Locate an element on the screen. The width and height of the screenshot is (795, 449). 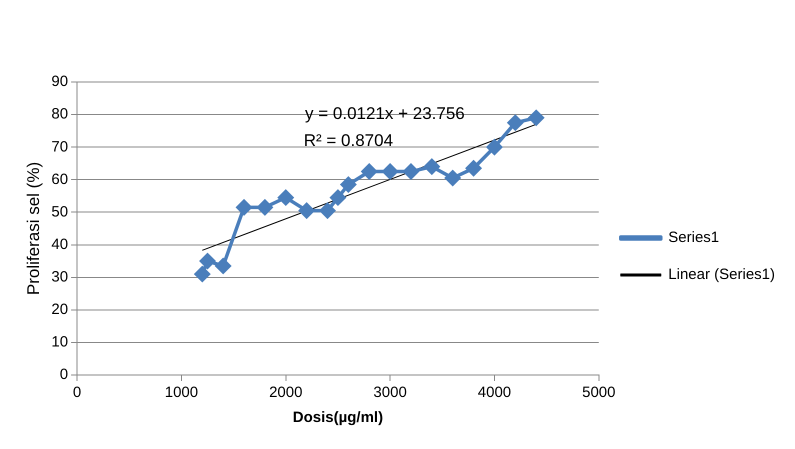
y-axis-title: Proliferasi sel (%) is located at coordinates (33, 229).